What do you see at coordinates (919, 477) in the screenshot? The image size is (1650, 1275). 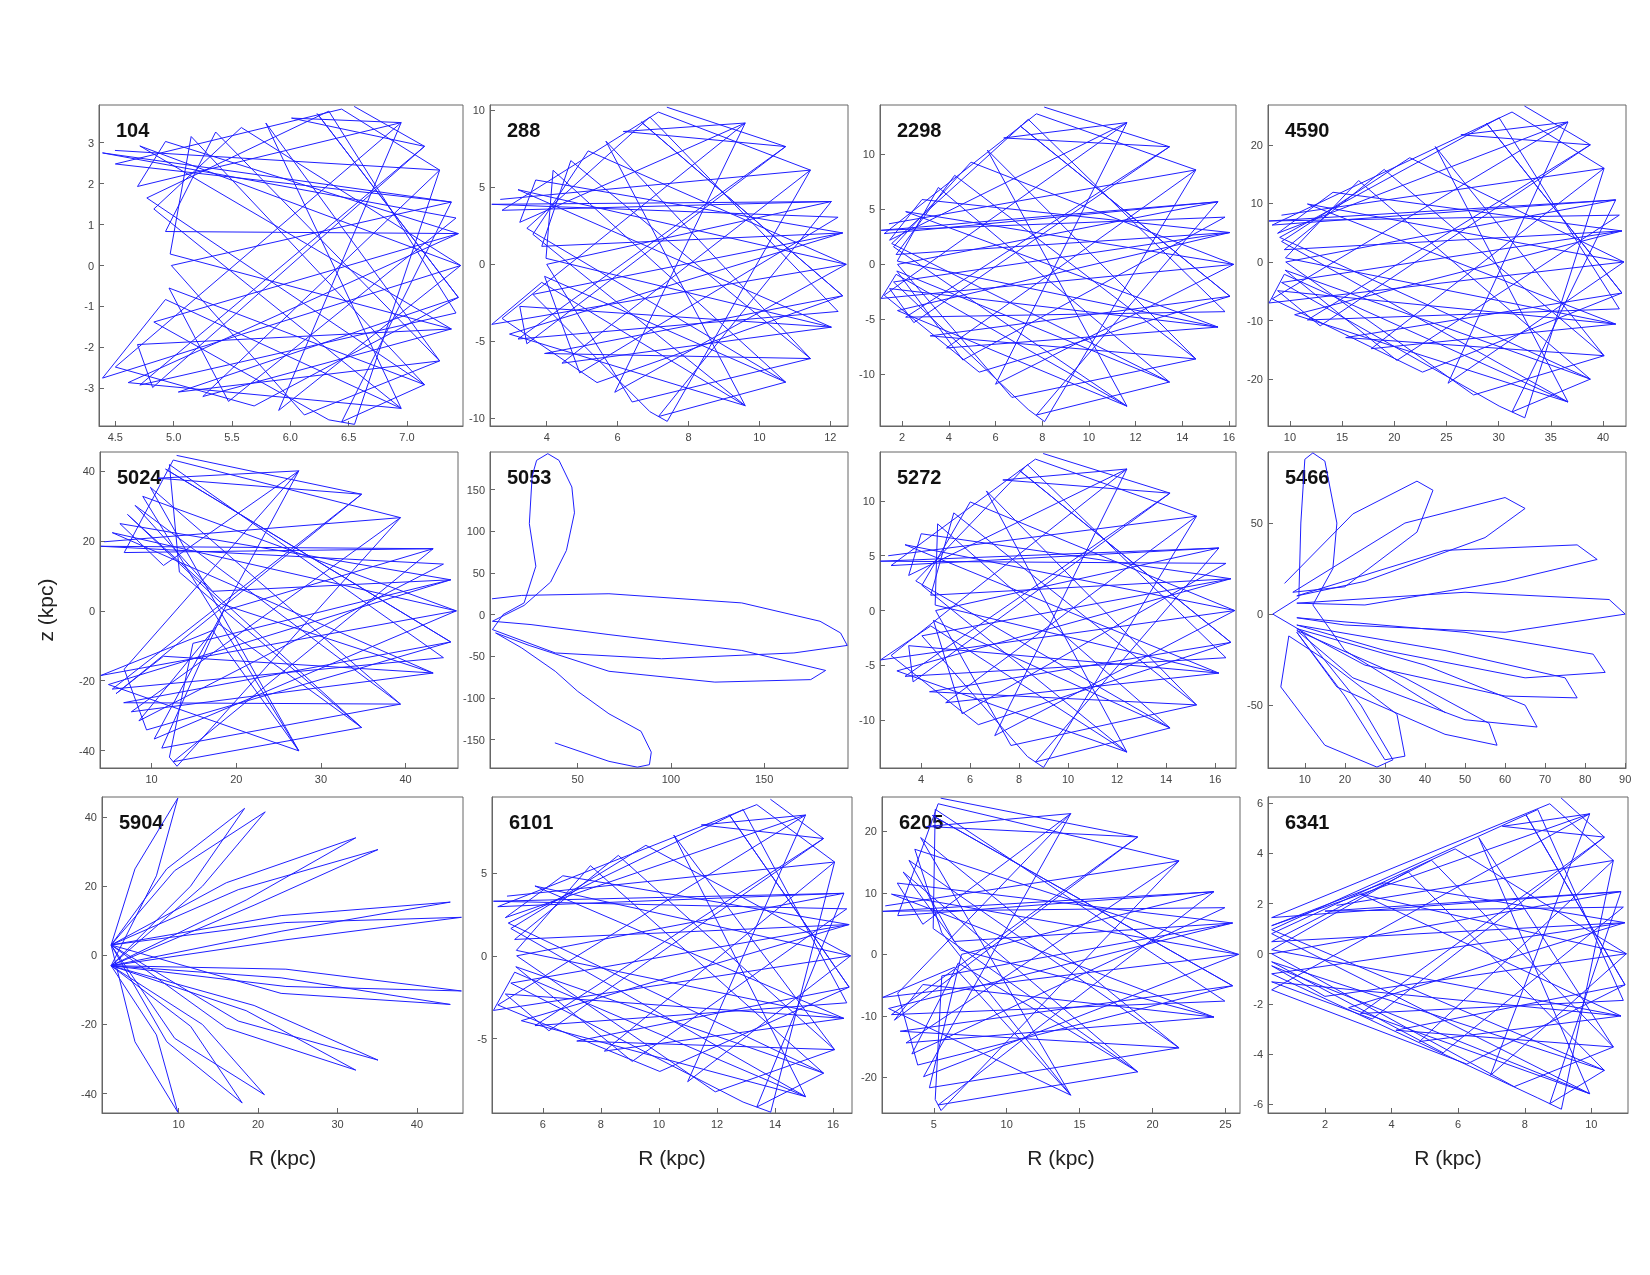 I see `text: 5272` at bounding box center [919, 477].